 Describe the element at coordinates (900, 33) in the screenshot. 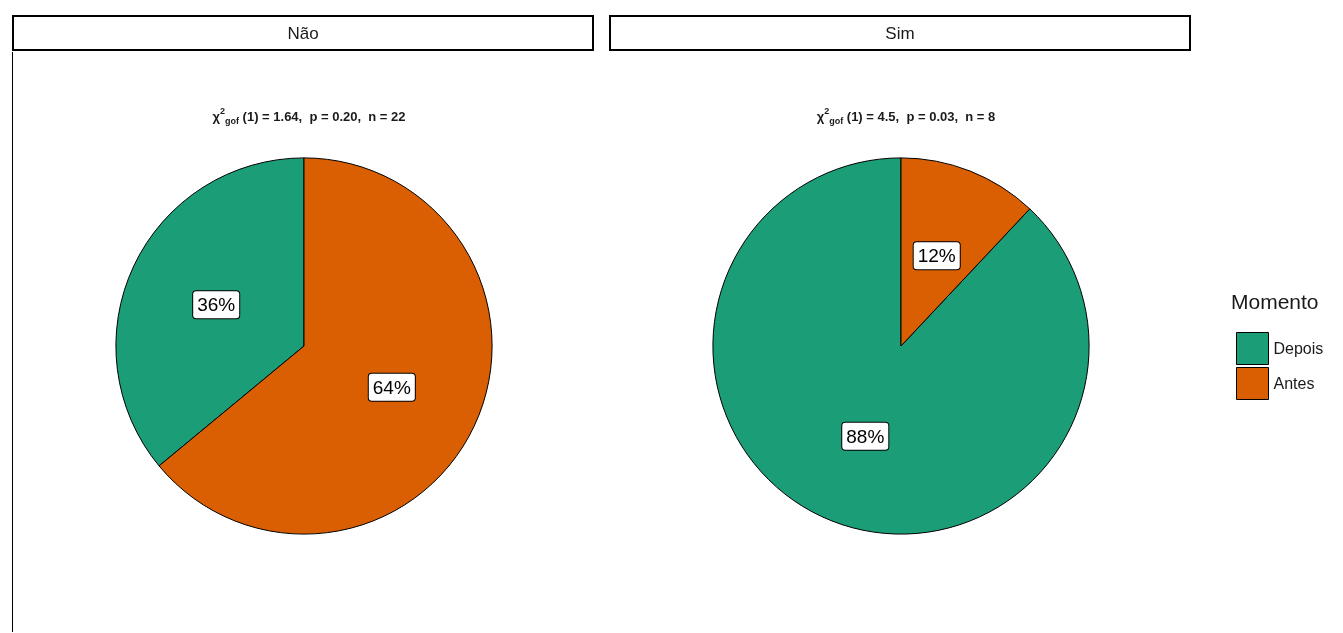

I see `chart-title: Sim` at that location.